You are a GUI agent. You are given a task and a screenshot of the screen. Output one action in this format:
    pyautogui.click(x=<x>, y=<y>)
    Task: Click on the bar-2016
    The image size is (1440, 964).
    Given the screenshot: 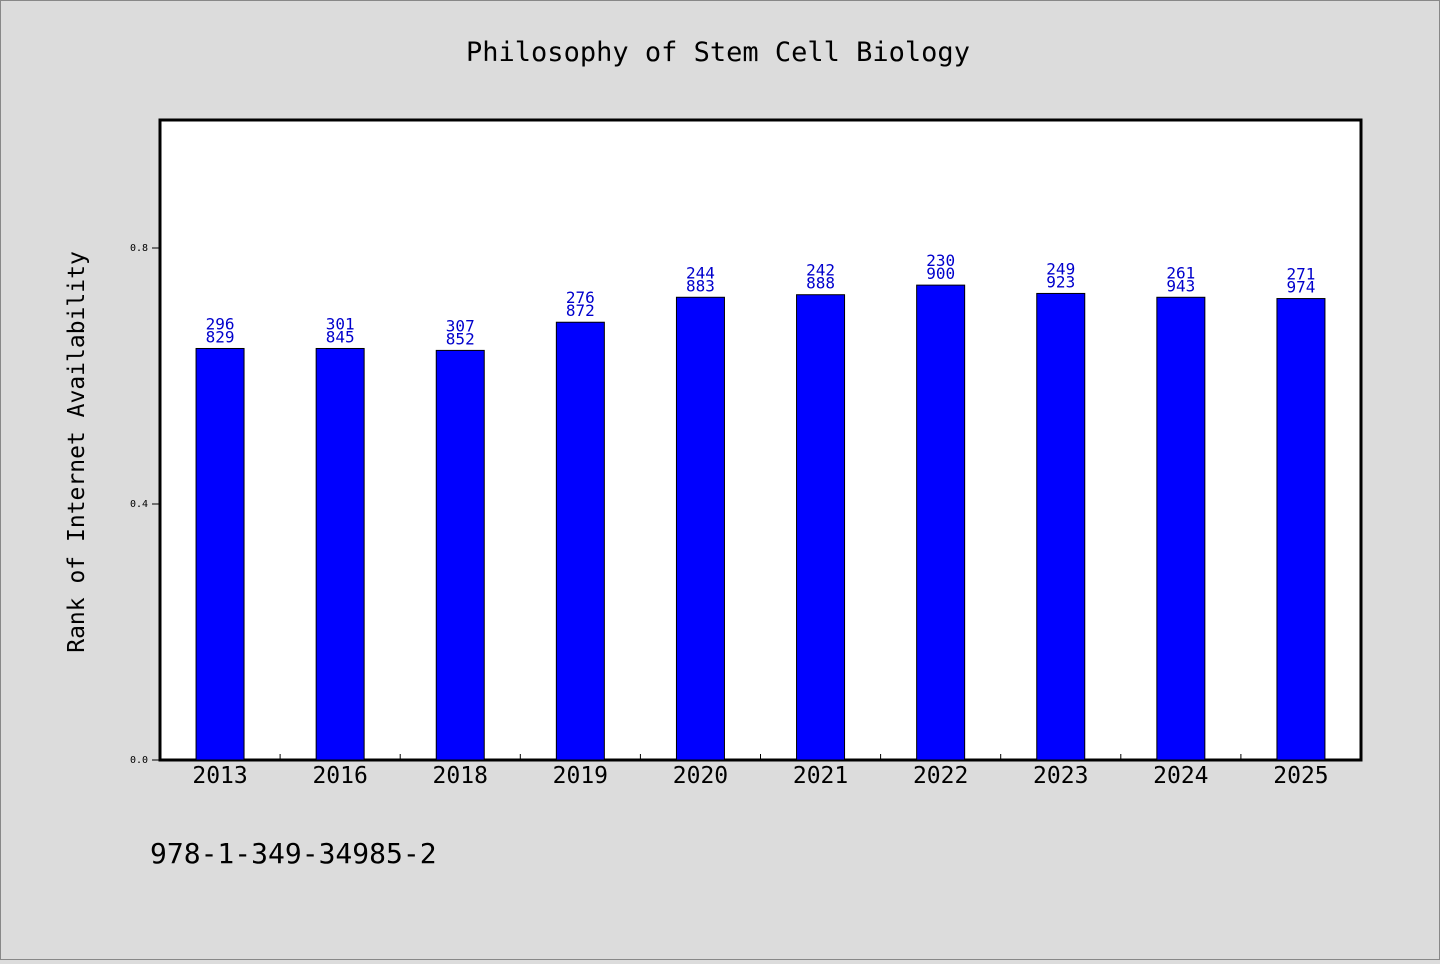 What is the action you would take?
    pyautogui.click(x=340, y=554)
    